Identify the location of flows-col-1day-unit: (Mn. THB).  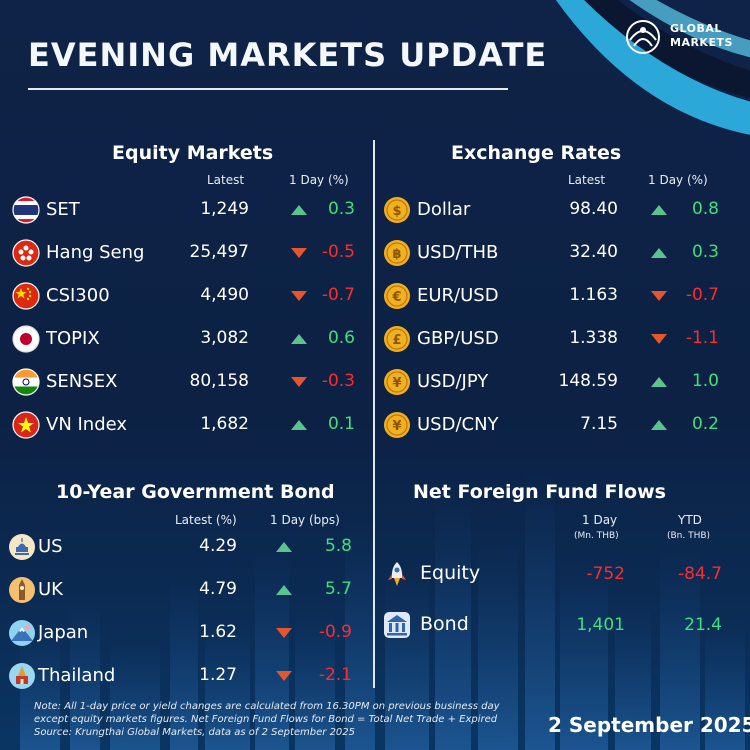
(596, 536).